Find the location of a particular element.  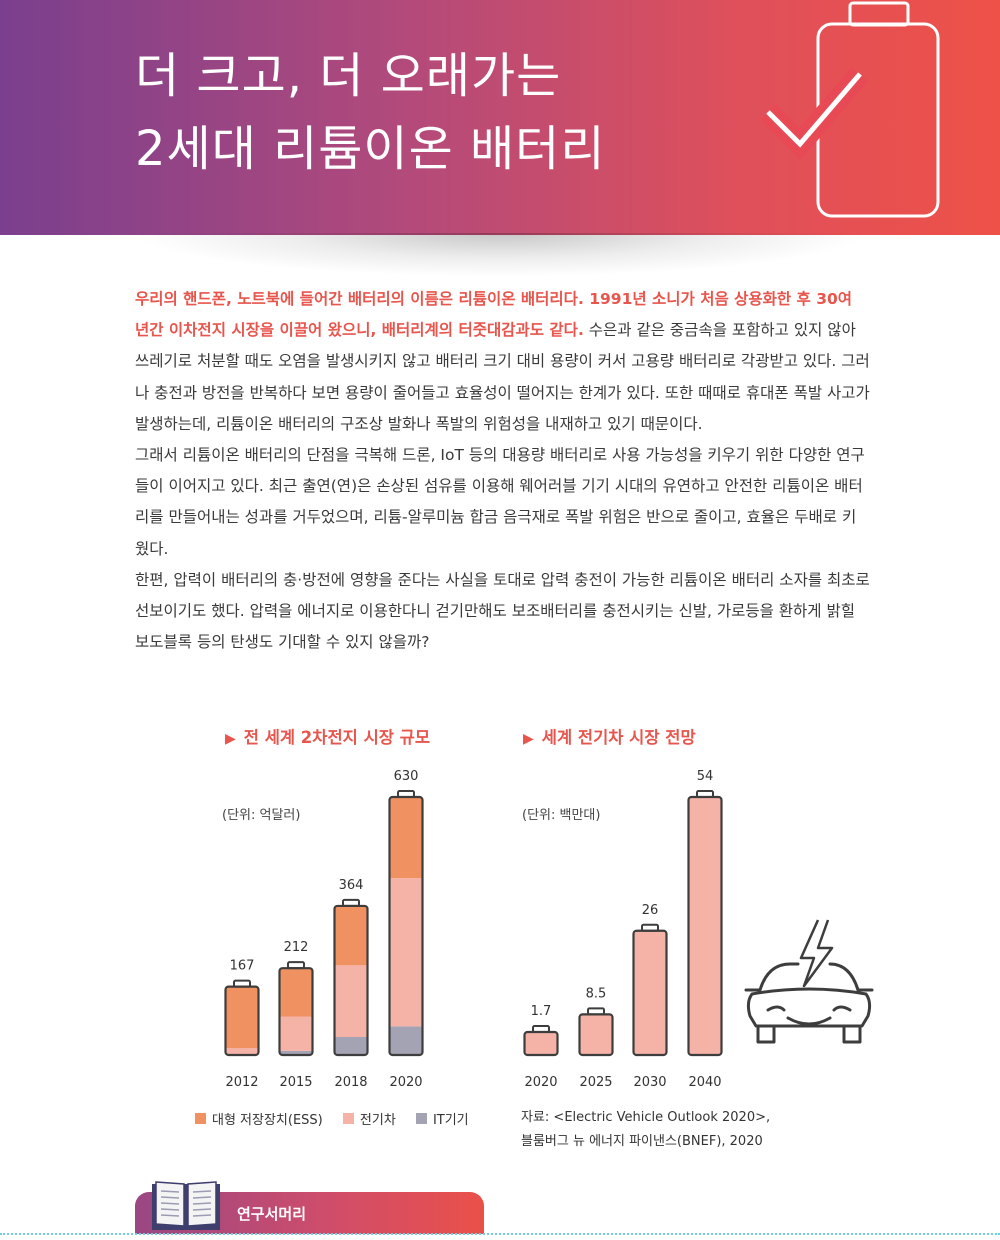

electric-car-icon is located at coordinates (809, 981).